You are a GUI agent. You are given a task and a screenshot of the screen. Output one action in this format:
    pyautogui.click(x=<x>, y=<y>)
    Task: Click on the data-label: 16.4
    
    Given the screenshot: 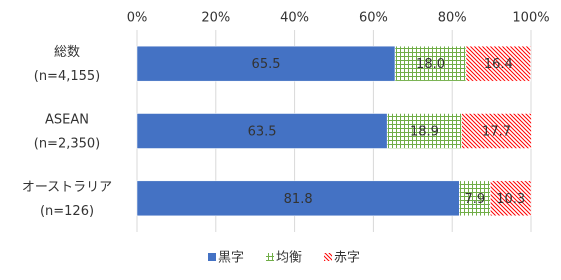 What is the action you would take?
    pyautogui.click(x=498, y=64)
    